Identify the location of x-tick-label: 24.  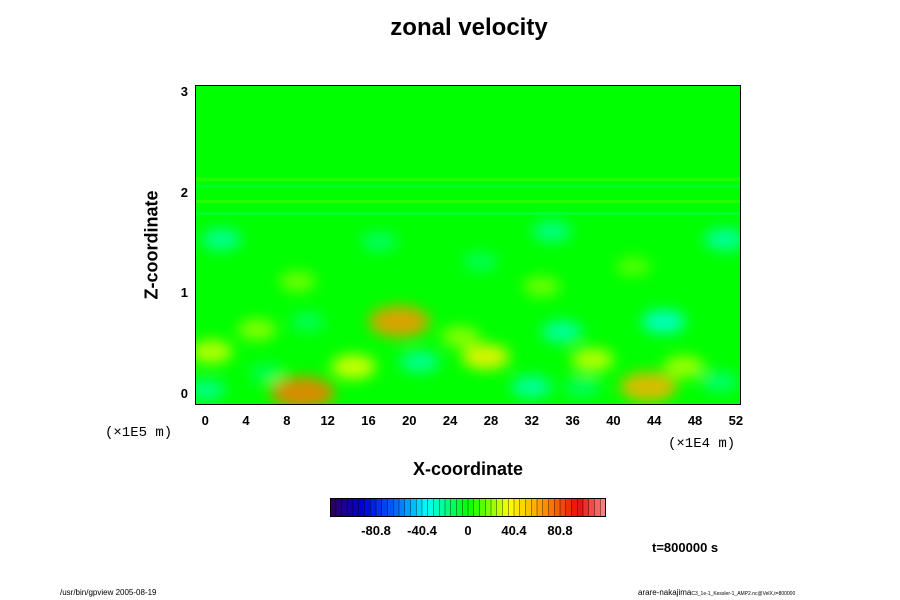
(450, 420).